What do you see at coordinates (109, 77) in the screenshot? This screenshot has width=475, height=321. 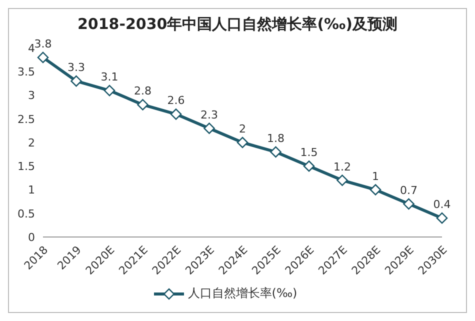 I see `data-label: 3.1` at bounding box center [109, 77].